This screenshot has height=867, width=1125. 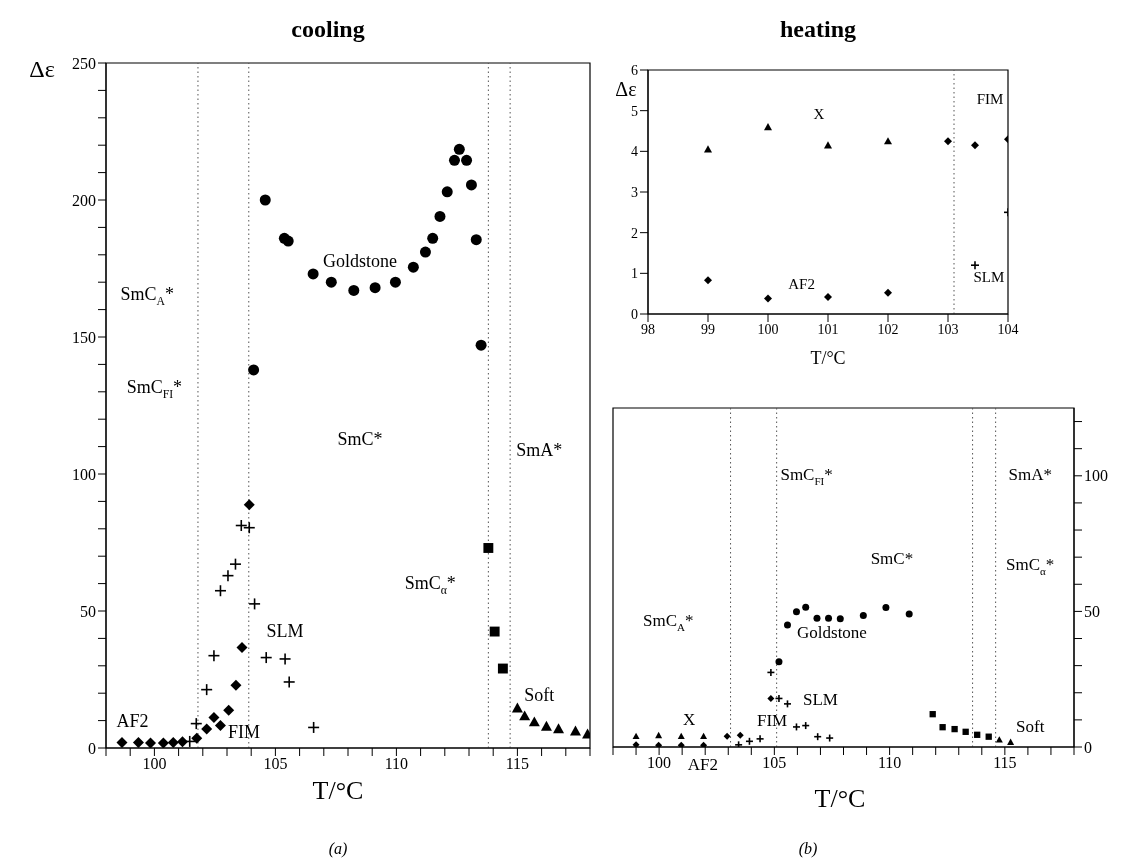 I want to click on annotation: SmC$_{A}$*, so click(x=147, y=296).